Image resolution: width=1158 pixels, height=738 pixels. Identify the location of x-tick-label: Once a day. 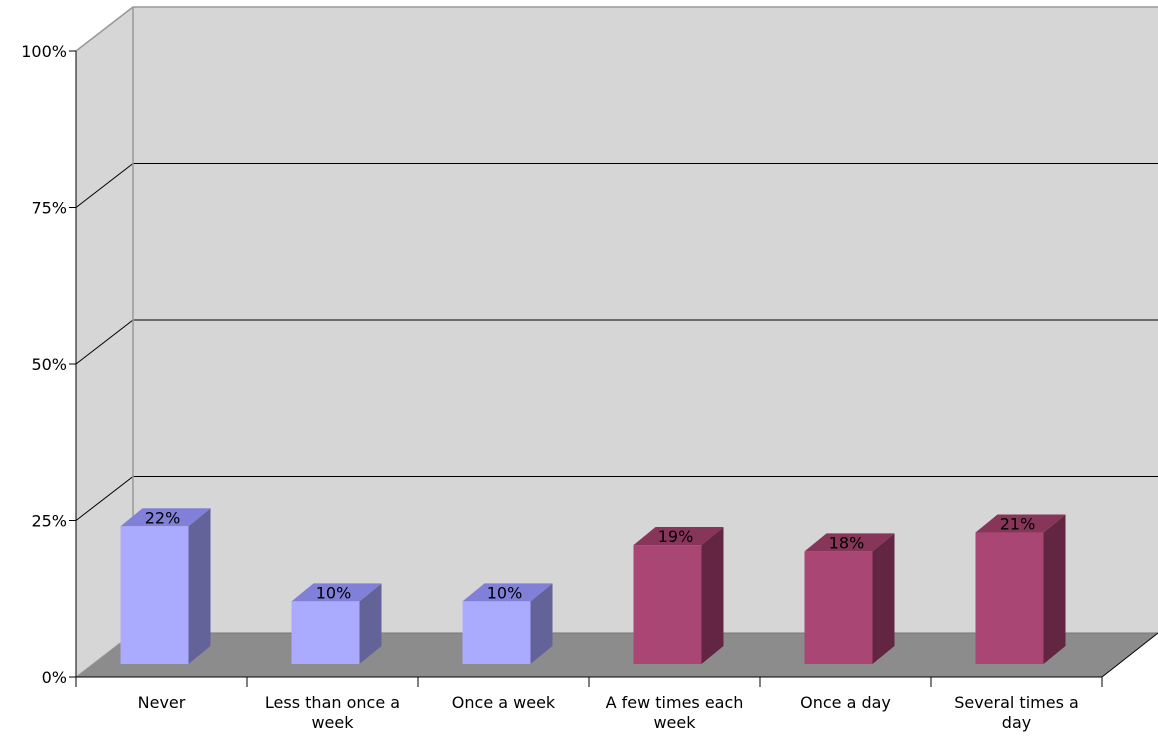
(845, 702).